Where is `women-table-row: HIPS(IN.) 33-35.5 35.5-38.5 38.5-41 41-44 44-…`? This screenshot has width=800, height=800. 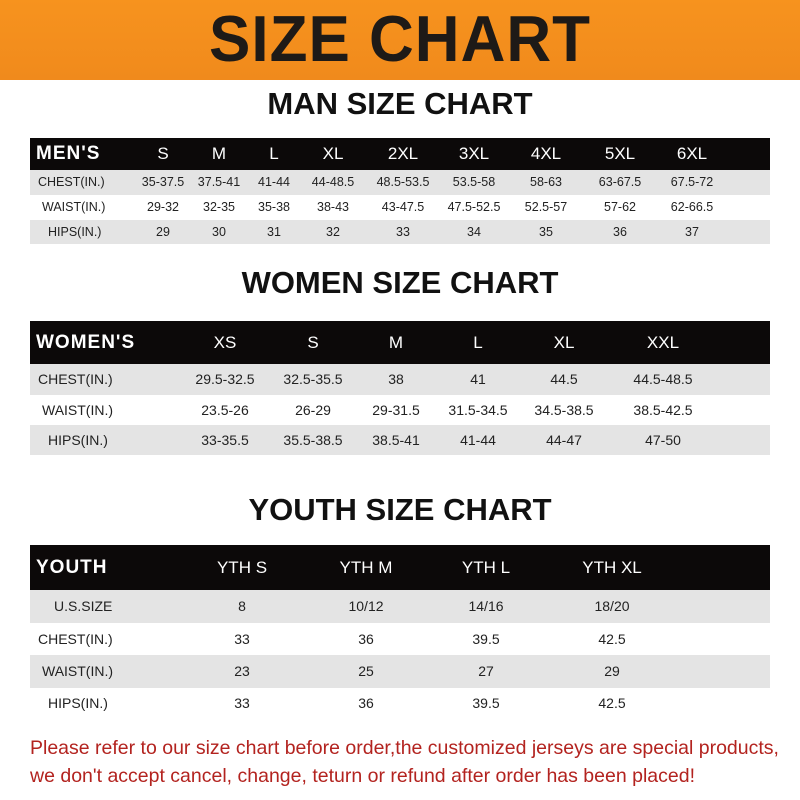
women-table-row: HIPS(IN.) 33-35.5 35.5-38.5 38.5-41 41-44 44-… is located at coordinates (400, 440).